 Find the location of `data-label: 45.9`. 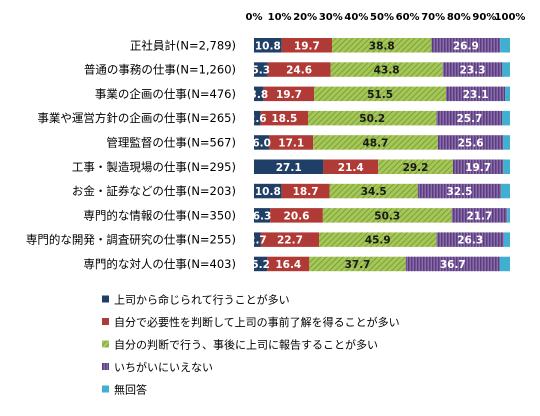

data-label: 45.9 is located at coordinates (378, 241).